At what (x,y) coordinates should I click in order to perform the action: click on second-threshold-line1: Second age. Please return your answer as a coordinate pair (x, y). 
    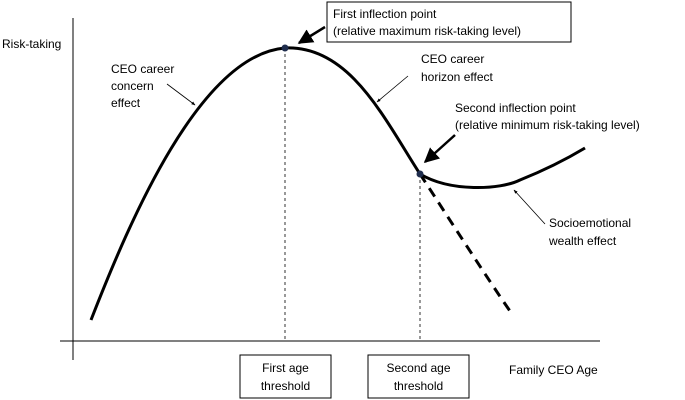
    Looking at the image, I should click on (418, 368).